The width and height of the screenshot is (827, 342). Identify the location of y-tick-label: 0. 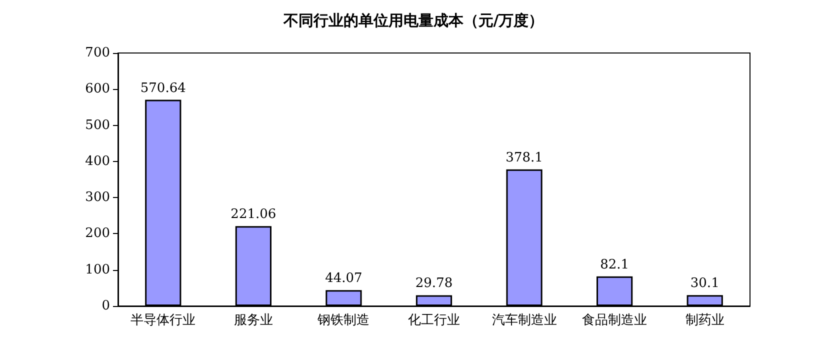
(106, 306).